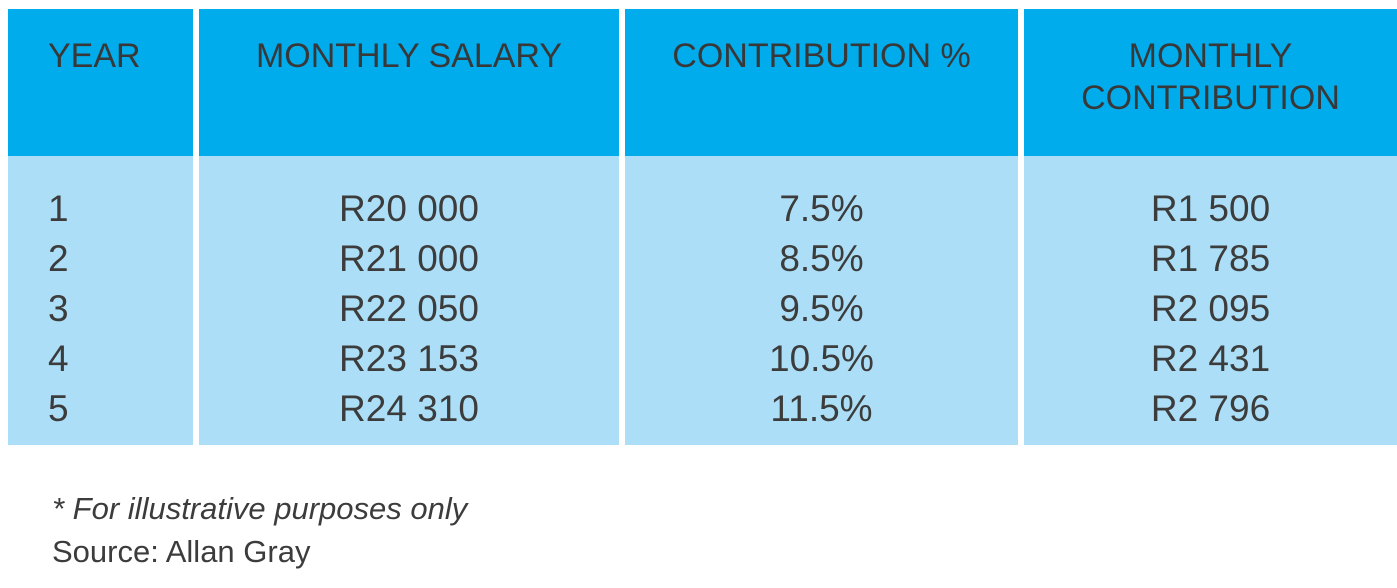 This screenshot has width=1397, height=588. I want to click on column-year: 1 2 3 4 5, so click(100, 300).